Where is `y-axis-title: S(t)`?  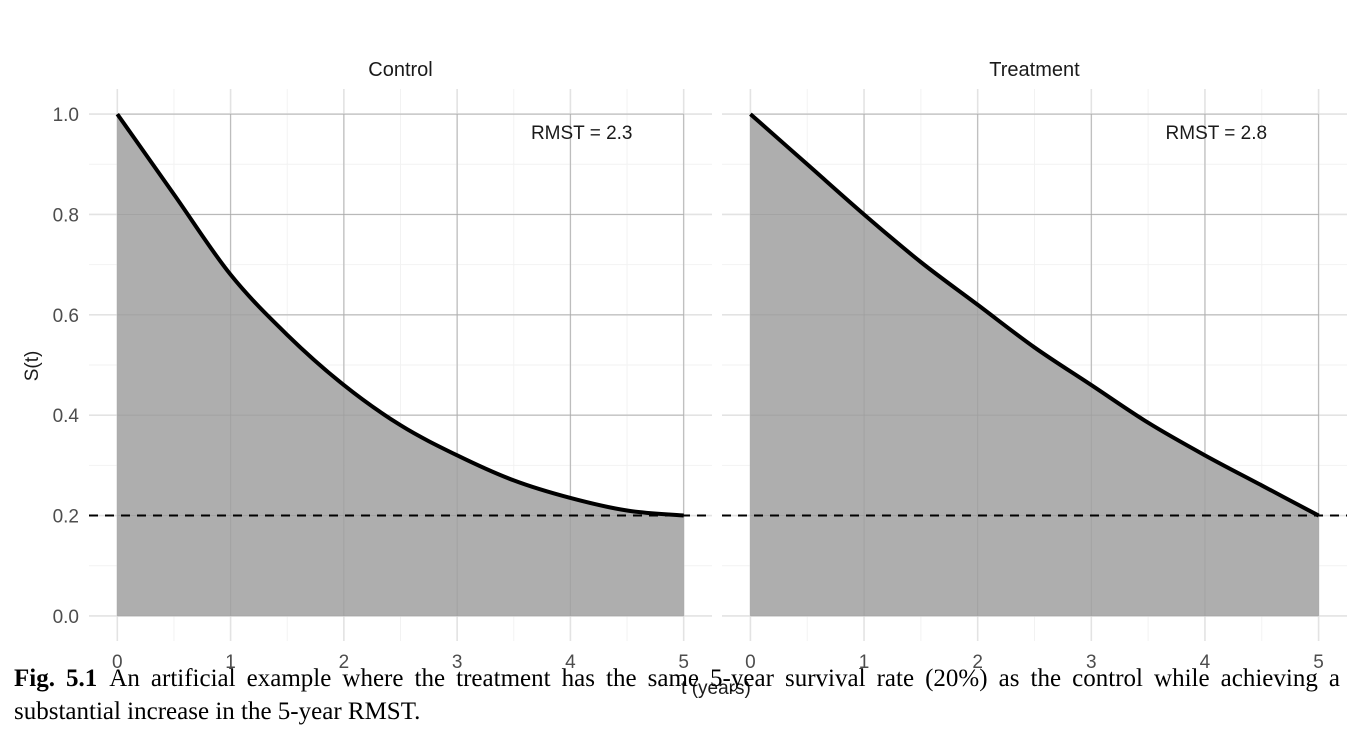
y-axis-title: S(t) is located at coordinates (32, 366).